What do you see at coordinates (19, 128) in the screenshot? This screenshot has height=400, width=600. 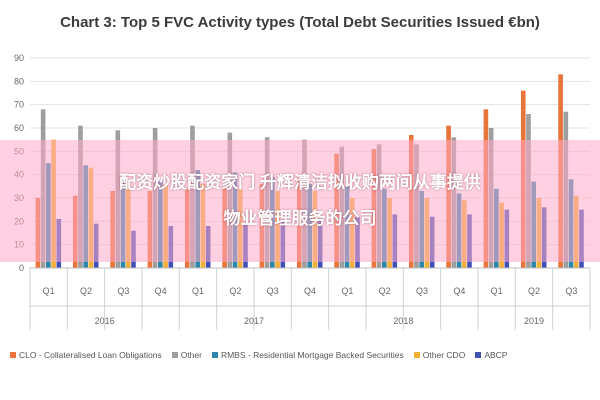 I see `y-tick-label: 60` at bounding box center [19, 128].